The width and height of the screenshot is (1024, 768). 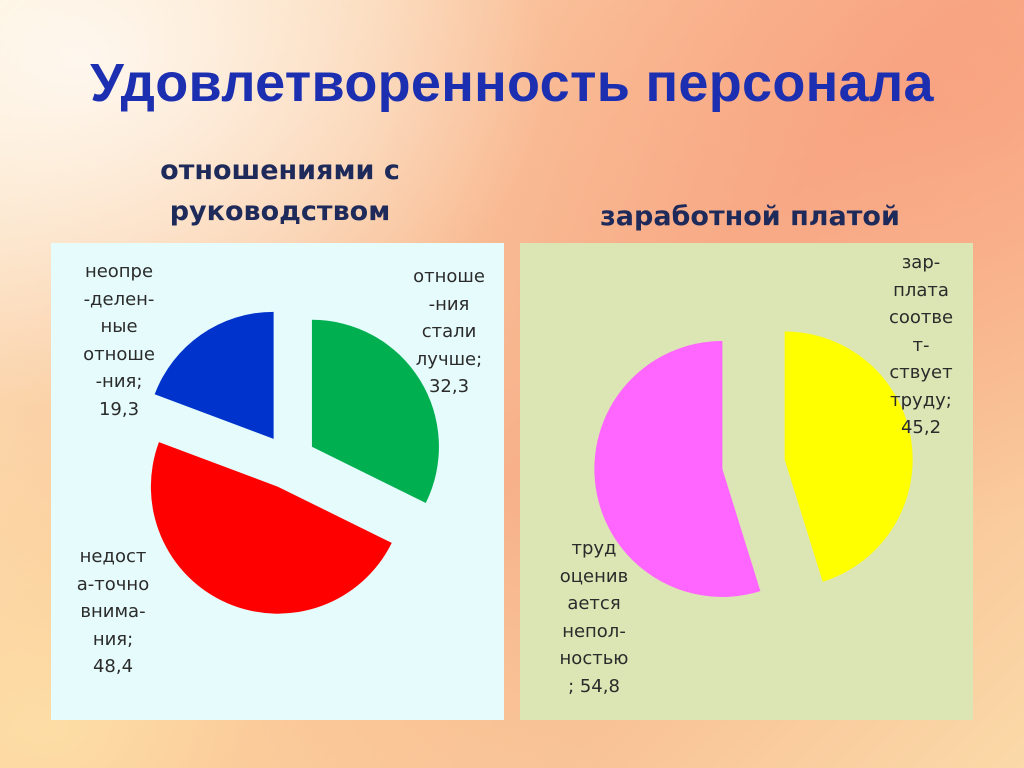 What do you see at coordinates (214, 375) in the screenshot?
I see `pie-slice-undefined` at bounding box center [214, 375].